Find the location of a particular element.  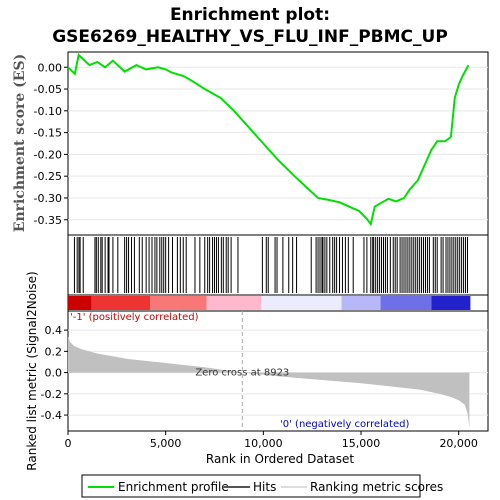

es-y-tick-label: -0.10 is located at coordinates (48, 111).